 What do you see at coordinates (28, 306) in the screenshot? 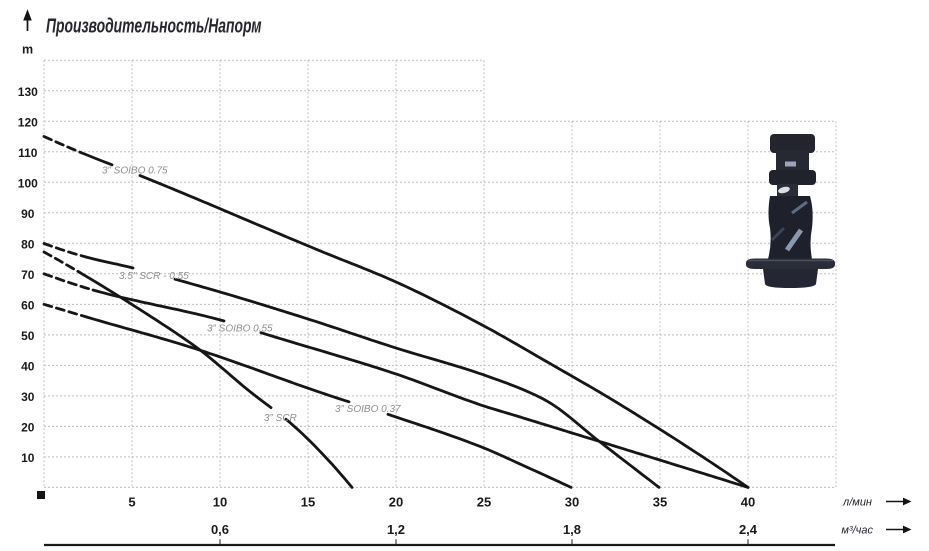
I see `svg-text: 60` at bounding box center [28, 306].